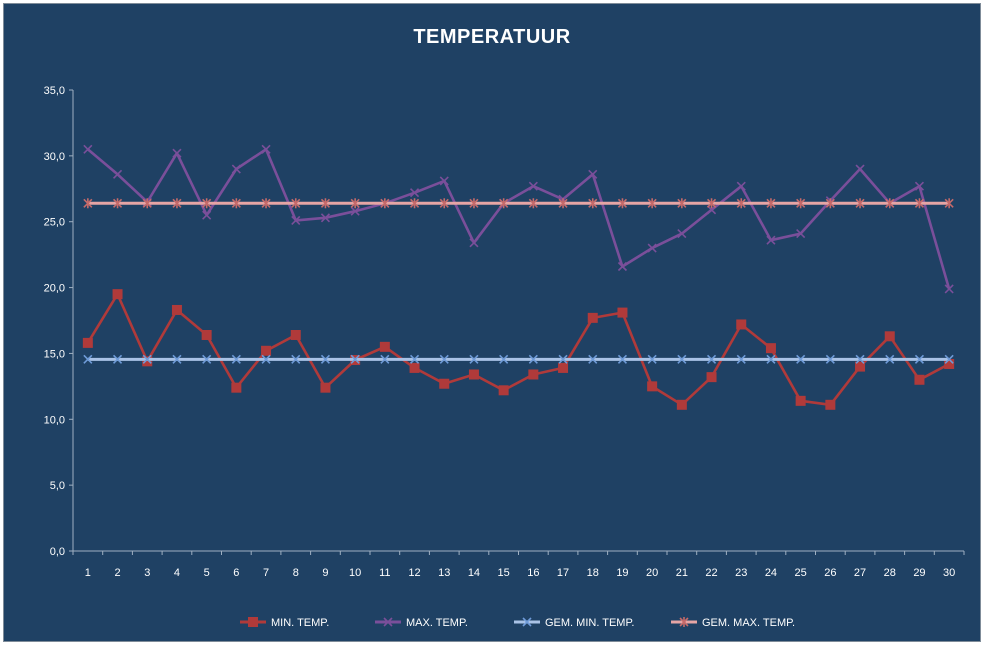 The height and width of the screenshot is (648, 987). What do you see at coordinates (54, 420) in the screenshot?
I see `y-tick-label: 10,0` at bounding box center [54, 420].